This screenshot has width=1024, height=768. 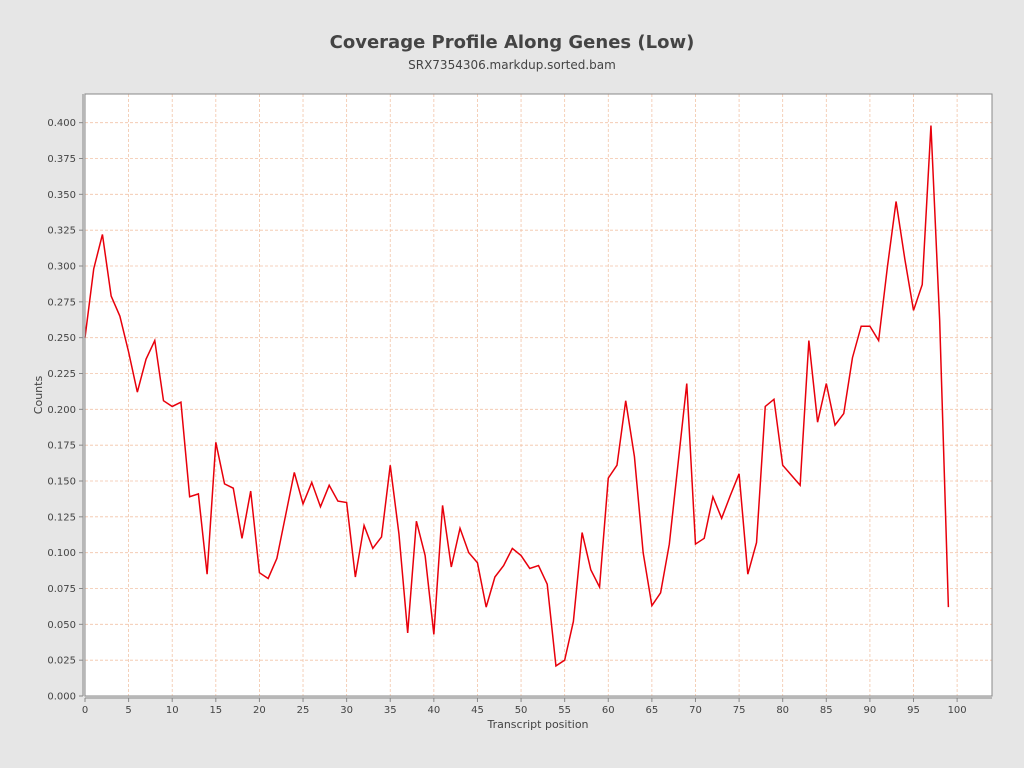 What do you see at coordinates (61, 374) in the screenshot?
I see `y-tick-label: 0.225` at bounding box center [61, 374].